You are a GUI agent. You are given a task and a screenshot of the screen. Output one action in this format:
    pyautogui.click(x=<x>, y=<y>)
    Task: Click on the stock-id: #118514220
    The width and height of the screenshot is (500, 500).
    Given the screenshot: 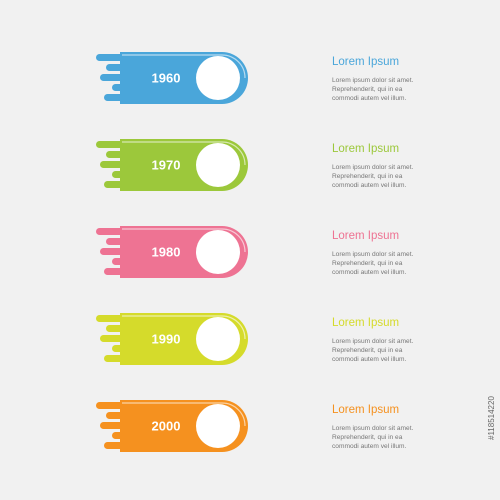 What is the action you would take?
    pyautogui.click(x=491, y=418)
    